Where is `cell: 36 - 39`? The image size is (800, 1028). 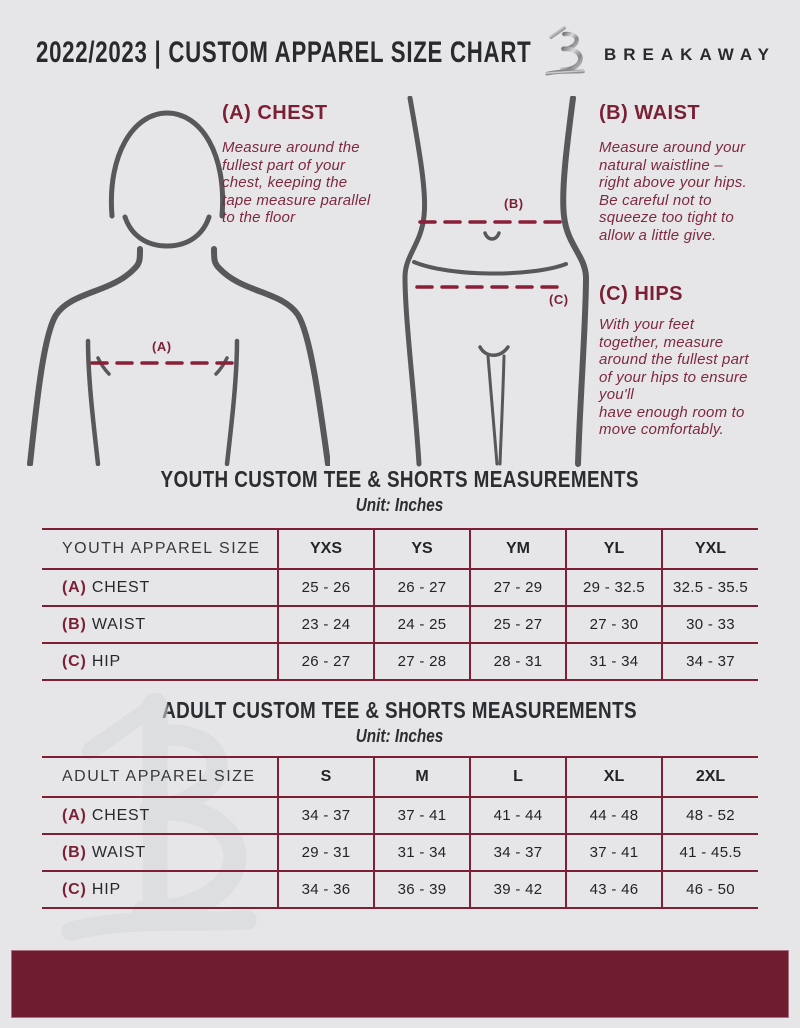
cell: 36 - 39 is located at coordinates (421, 889).